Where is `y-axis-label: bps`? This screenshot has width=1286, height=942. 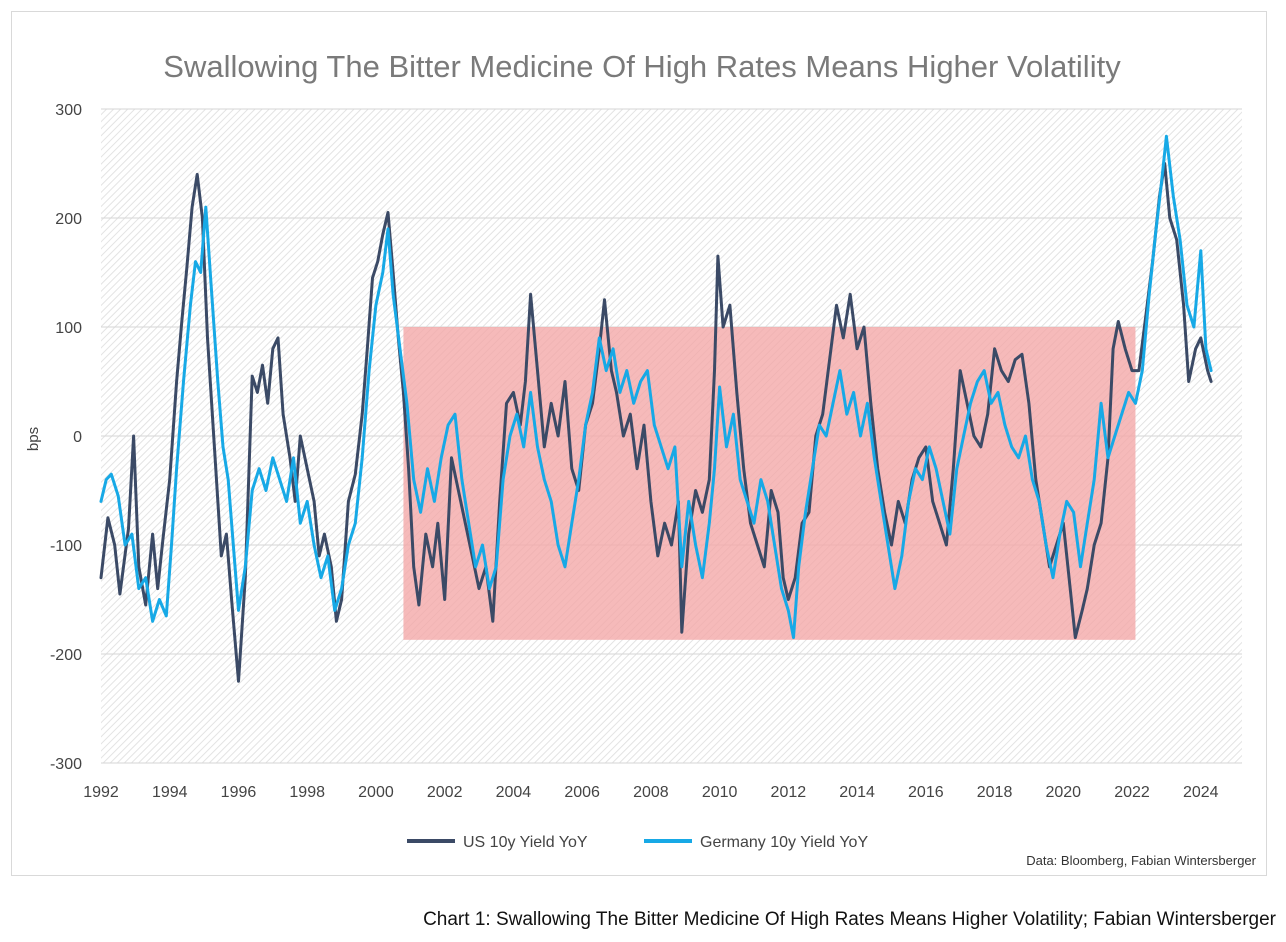
y-axis-label: bps is located at coordinates (33, 439).